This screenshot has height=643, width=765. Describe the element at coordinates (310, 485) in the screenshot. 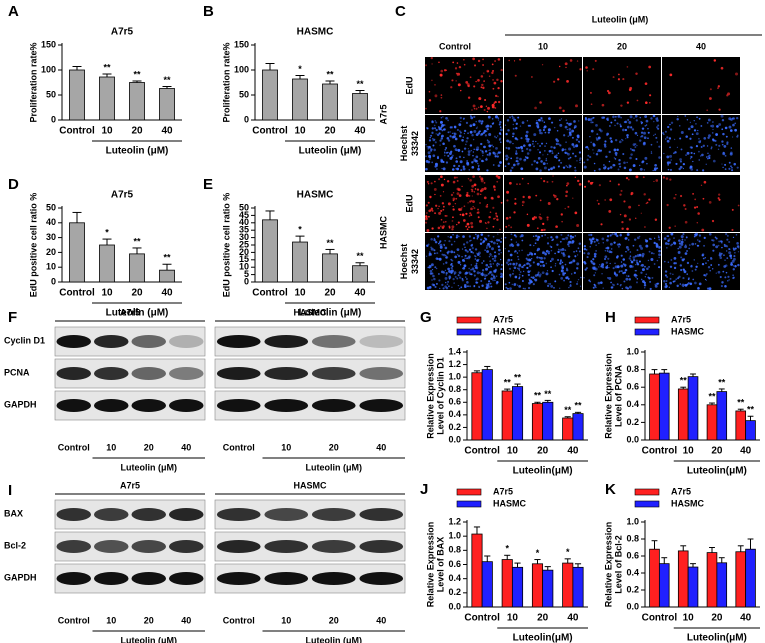

I see `group-label: HASMC` at that location.